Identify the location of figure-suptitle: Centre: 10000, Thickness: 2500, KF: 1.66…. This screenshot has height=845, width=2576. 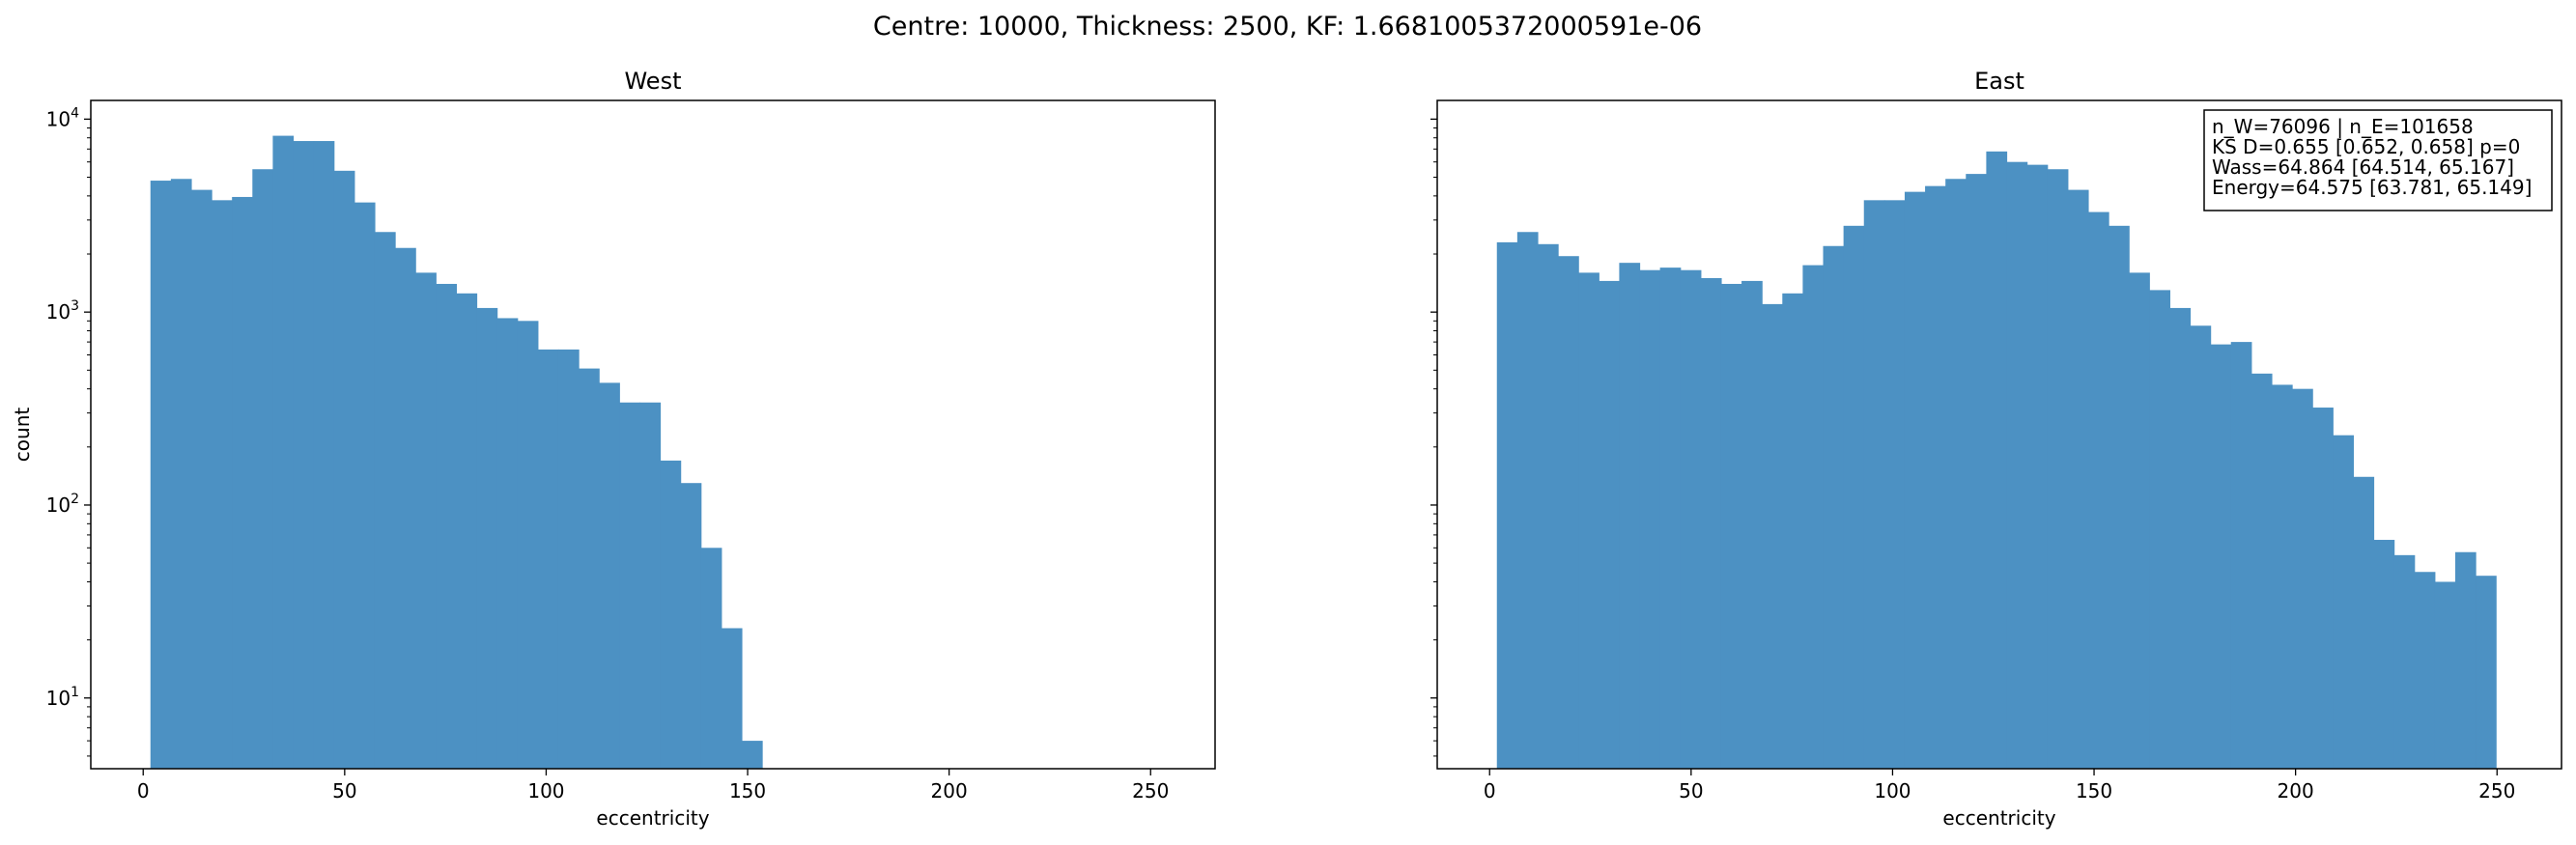
(1287, 27).